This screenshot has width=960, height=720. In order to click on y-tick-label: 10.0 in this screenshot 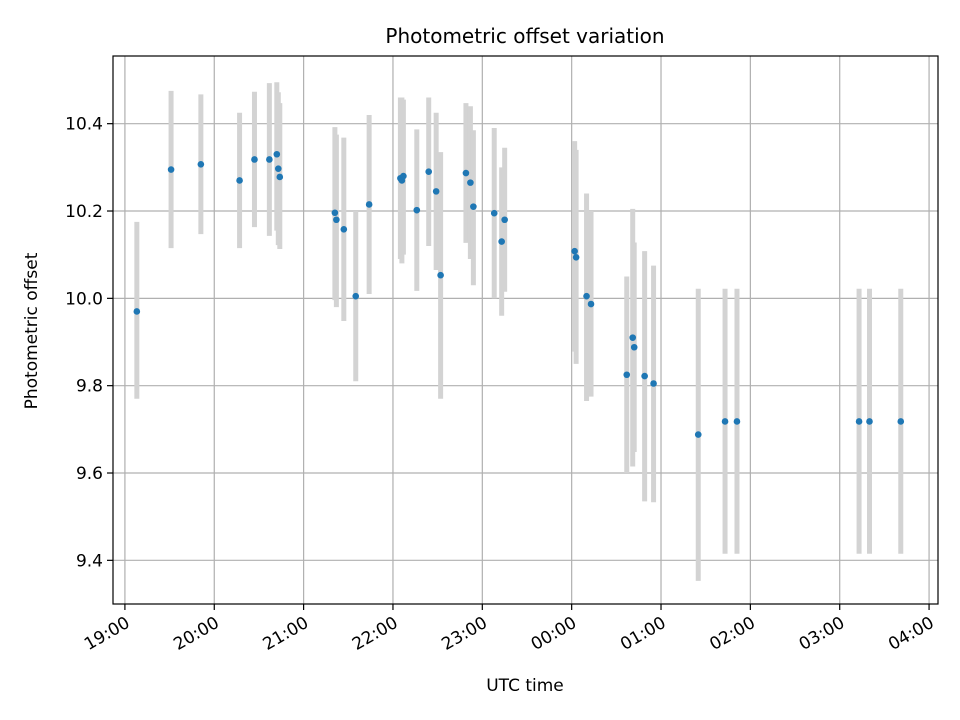, I will do `click(84, 299)`.